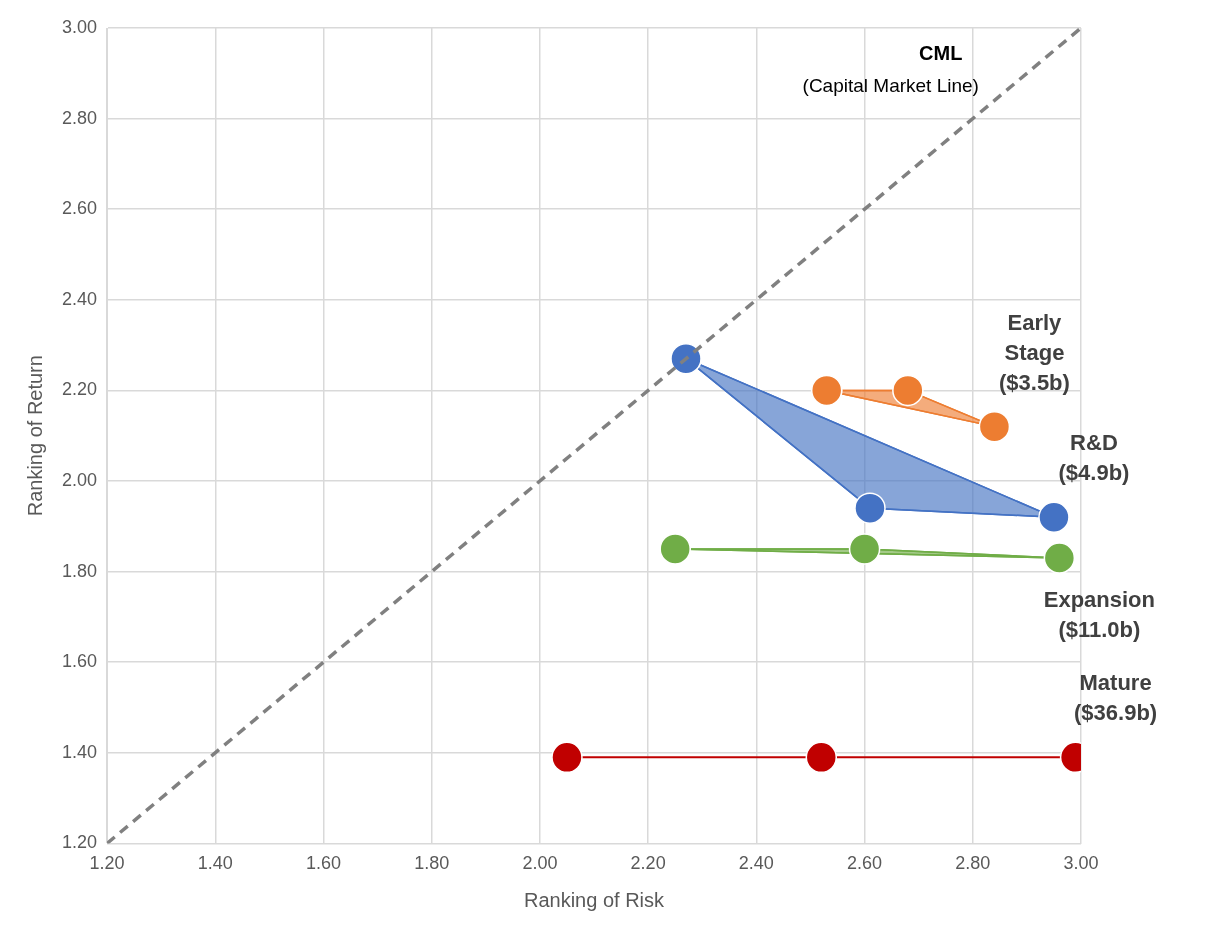 This screenshot has width=1206, height=927. Describe the element at coordinates (107, 863) in the screenshot. I see `x-tick-label: 1.20` at that location.